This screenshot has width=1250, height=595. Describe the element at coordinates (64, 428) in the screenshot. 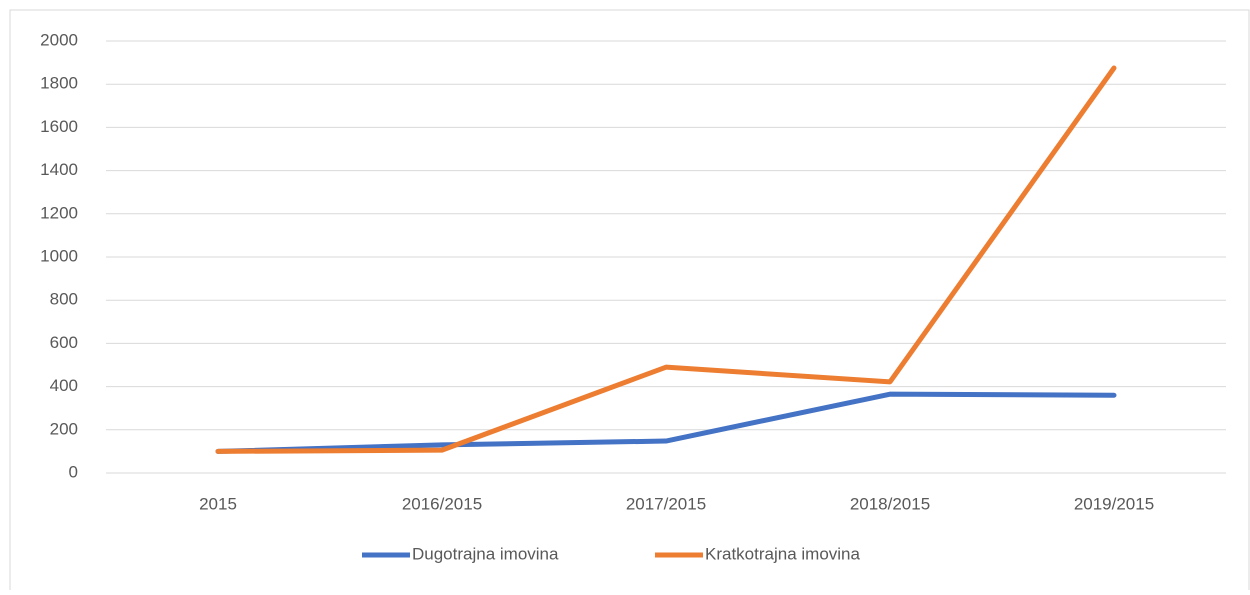

I see `y-tick-label: 200` at that location.